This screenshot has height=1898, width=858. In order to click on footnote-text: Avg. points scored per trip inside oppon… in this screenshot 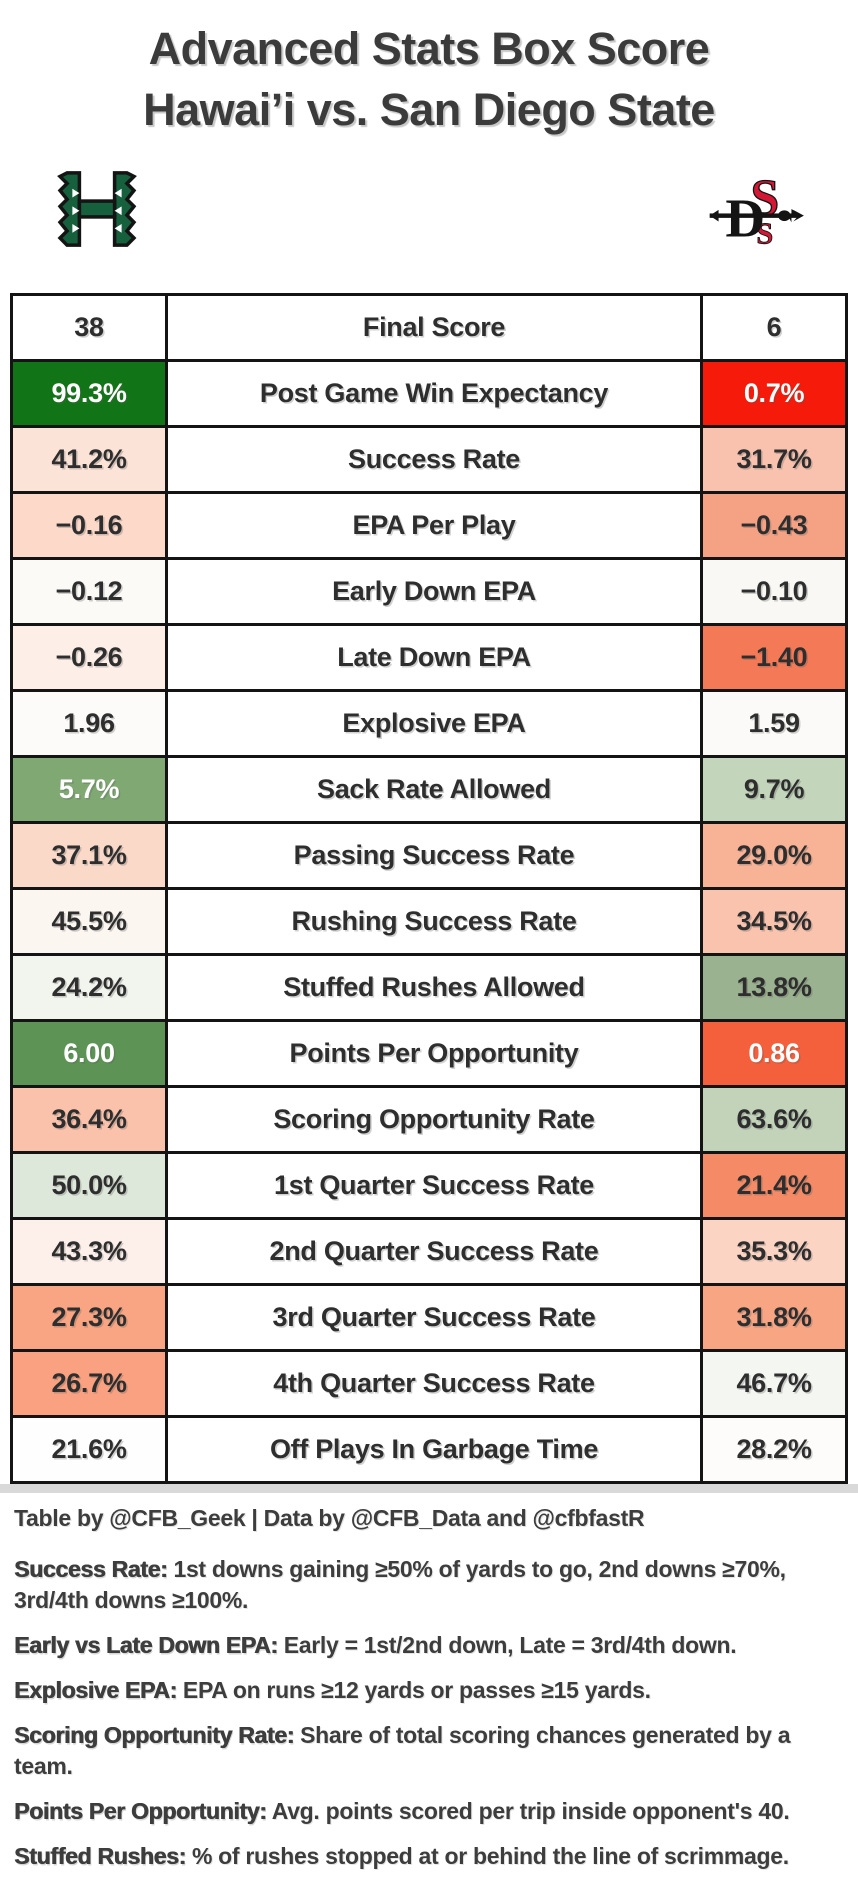, I will do `click(530, 1811)`.